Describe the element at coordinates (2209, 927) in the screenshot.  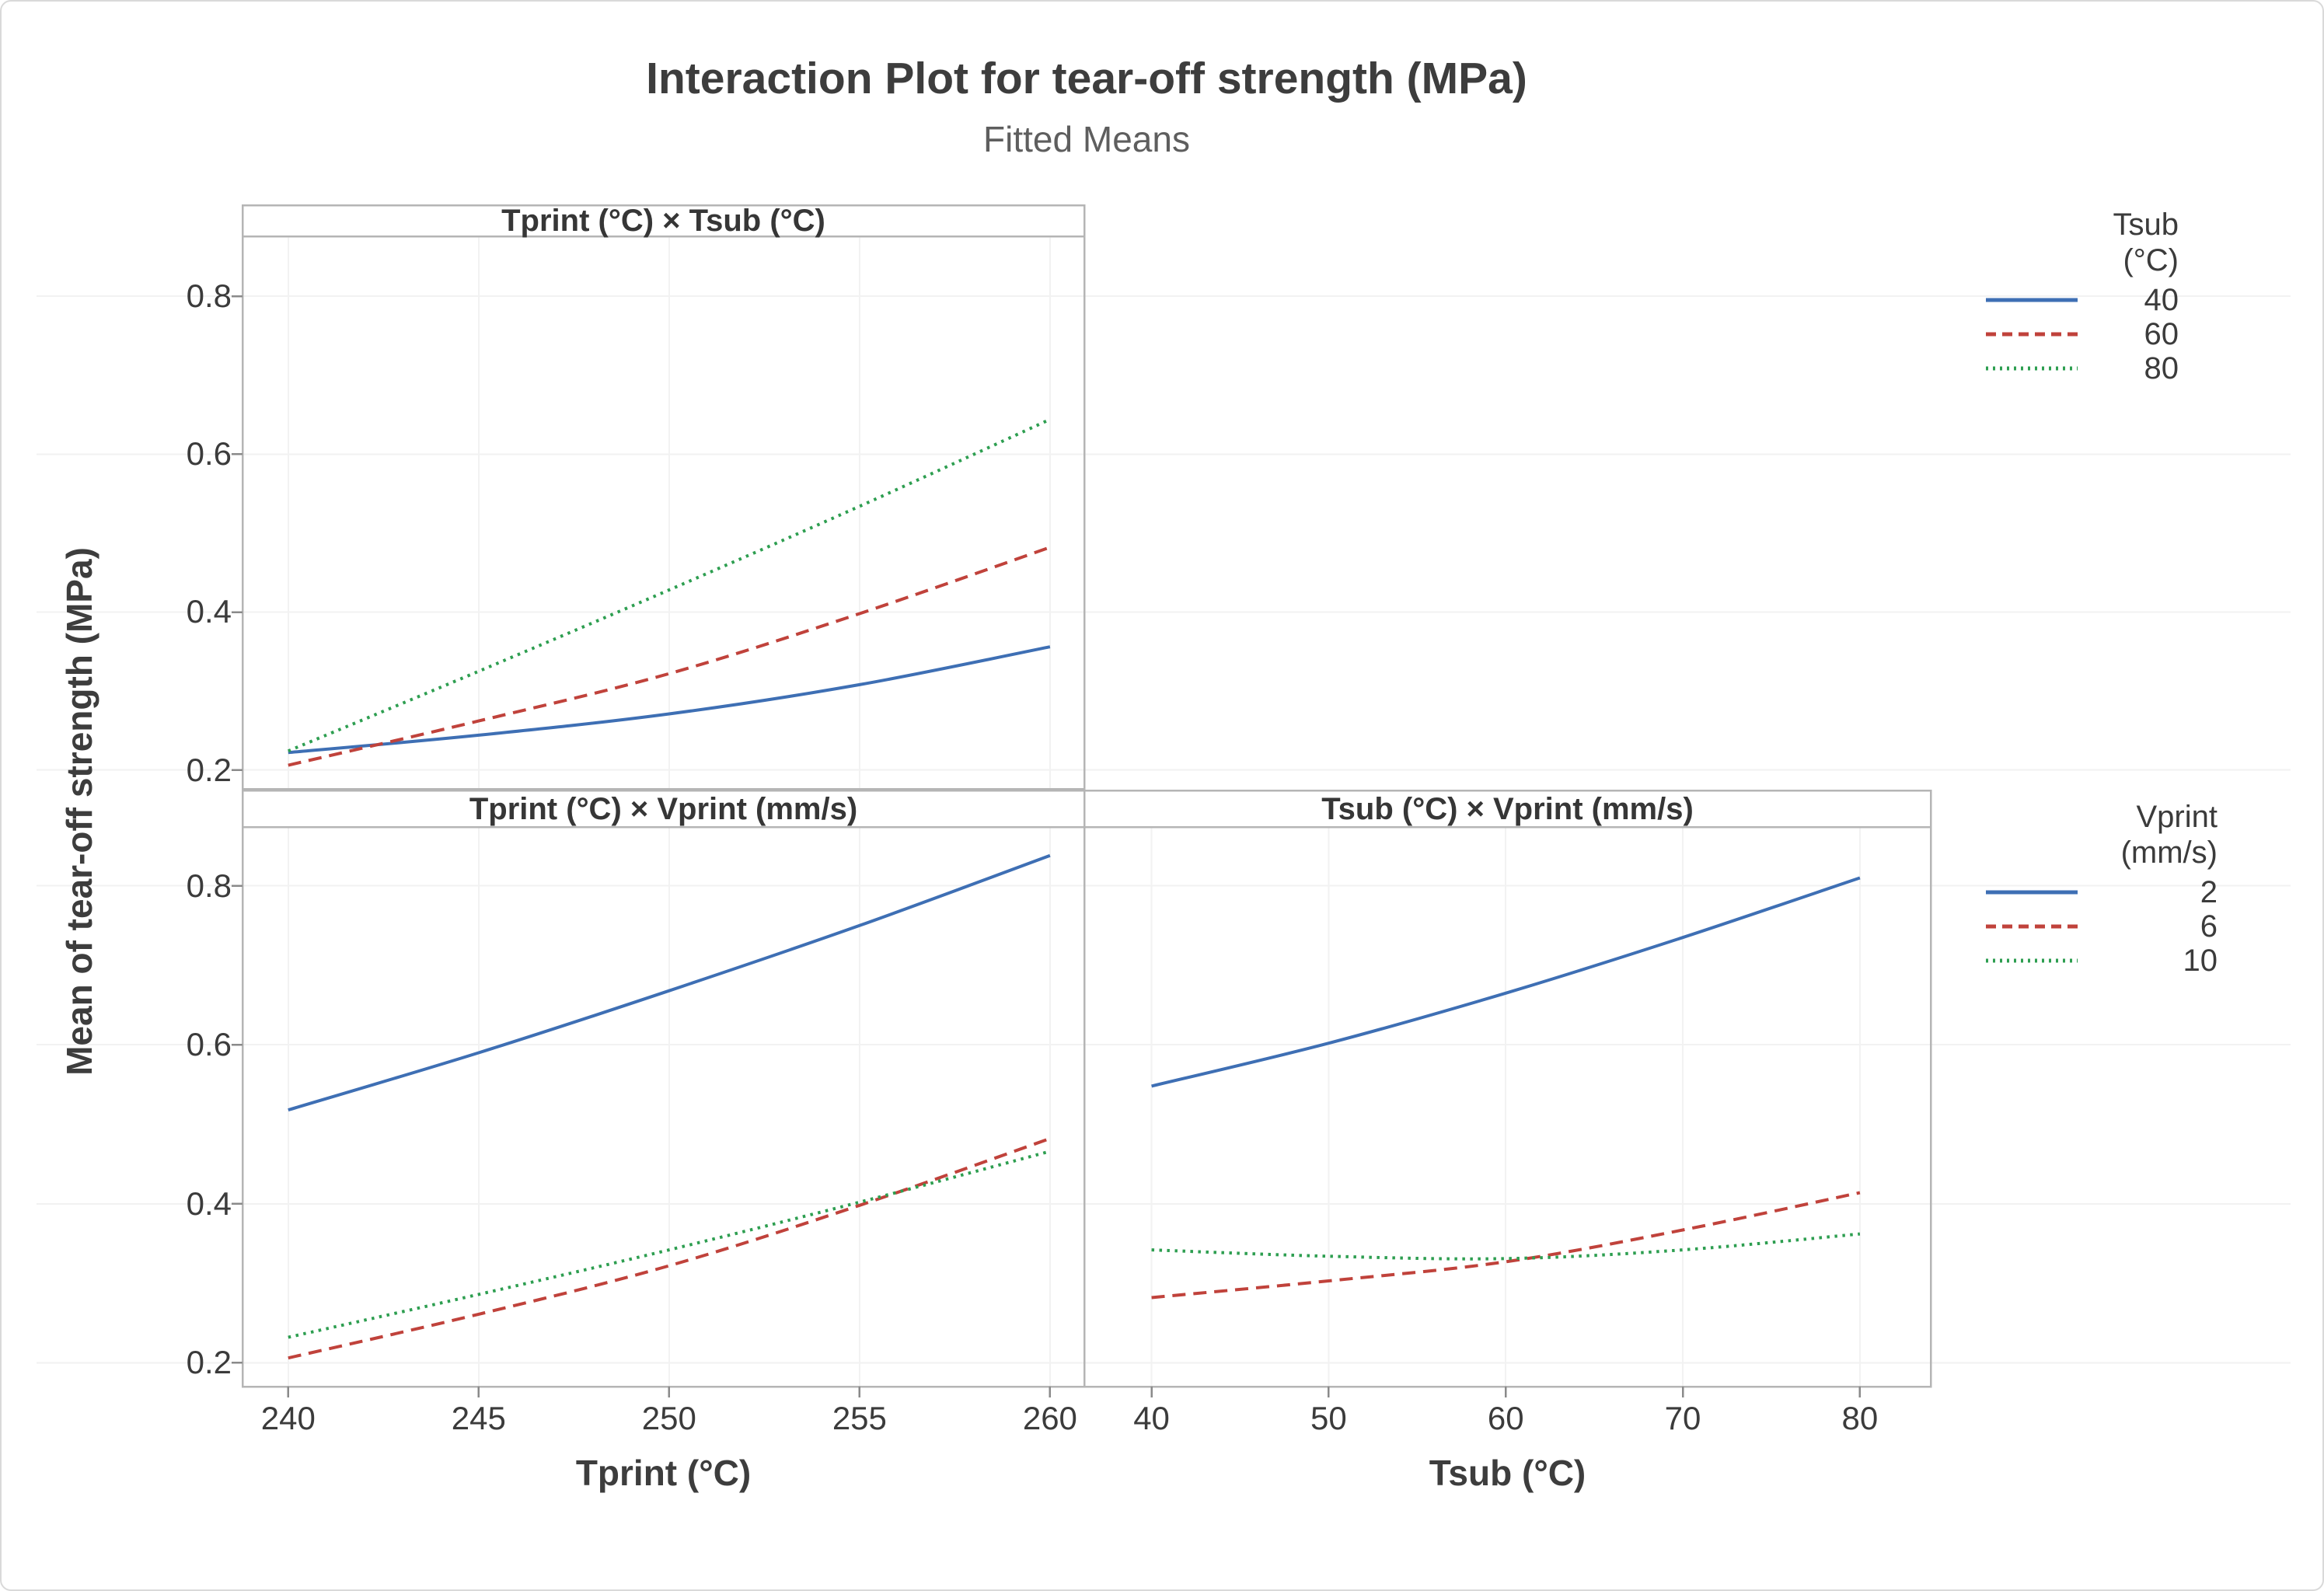
I see `legend-entry-label: 6` at that location.